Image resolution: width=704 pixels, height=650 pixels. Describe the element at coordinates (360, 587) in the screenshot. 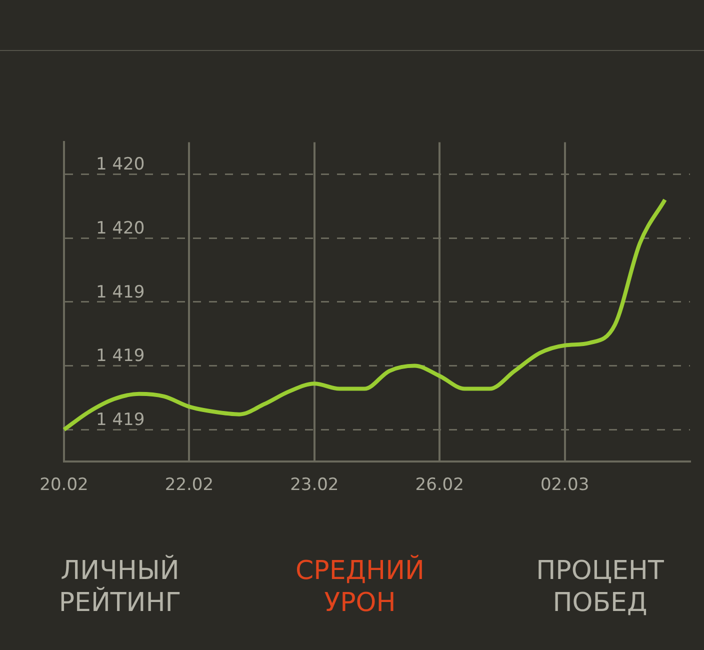

I see `text: СРЕДНИЙ УРОН` at that location.